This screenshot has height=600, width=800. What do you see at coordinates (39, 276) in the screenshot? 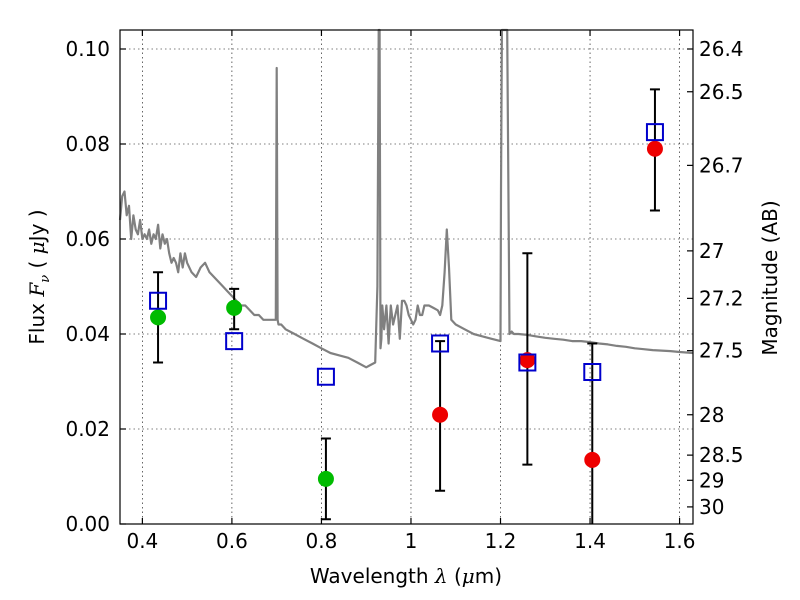
I see `y-axis-label: Flux Fν ( μJy )` at bounding box center [39, 276].